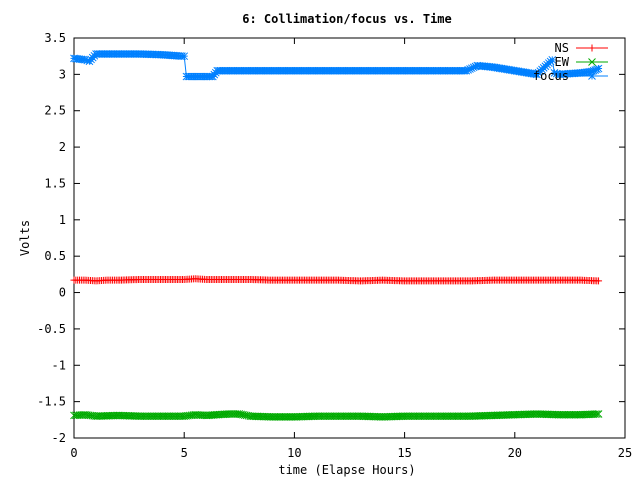 Image resolution: width=640 pixels, height=480 pixels. Describe the element at coordinates (62, 293) in the screenshot. I see `y-tick-label: 0` at that location.